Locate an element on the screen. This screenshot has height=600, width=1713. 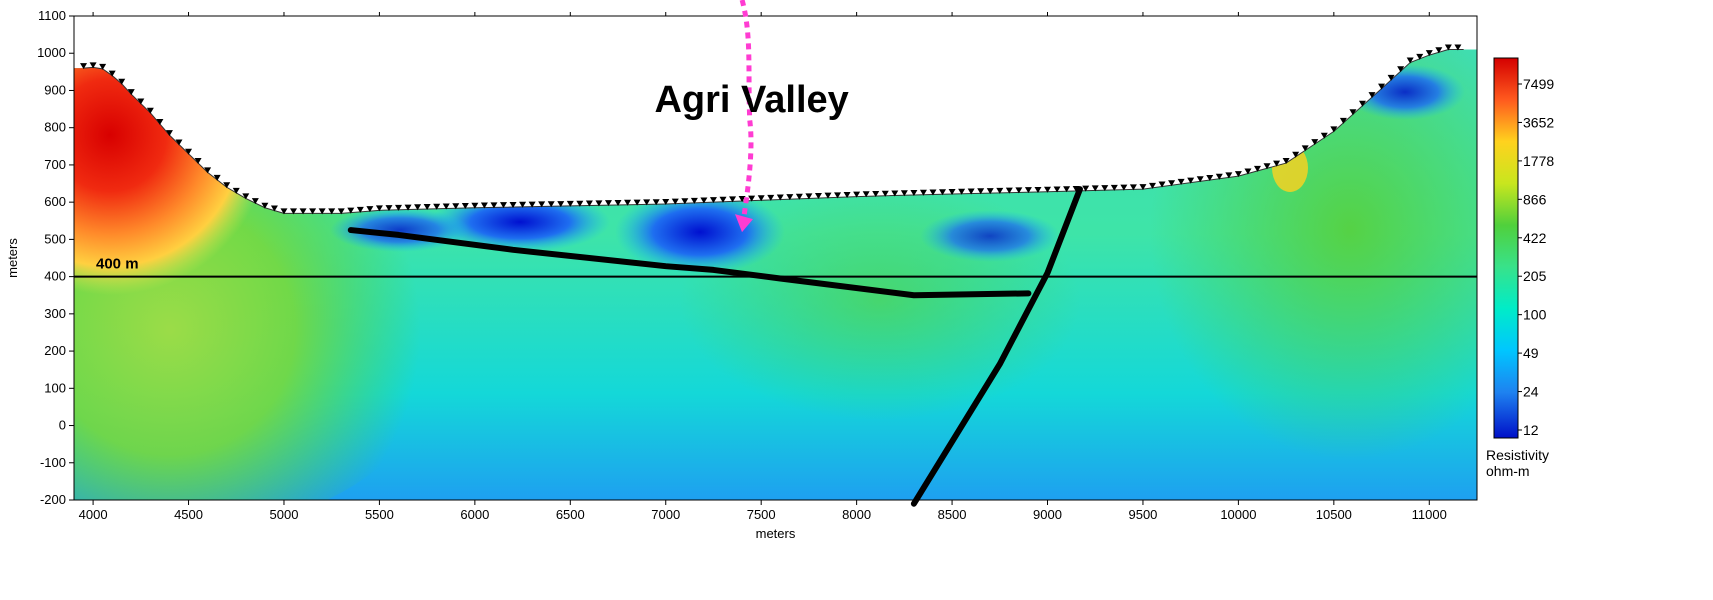
reference-line-label: 400 m is located at coordinates (117, 264).